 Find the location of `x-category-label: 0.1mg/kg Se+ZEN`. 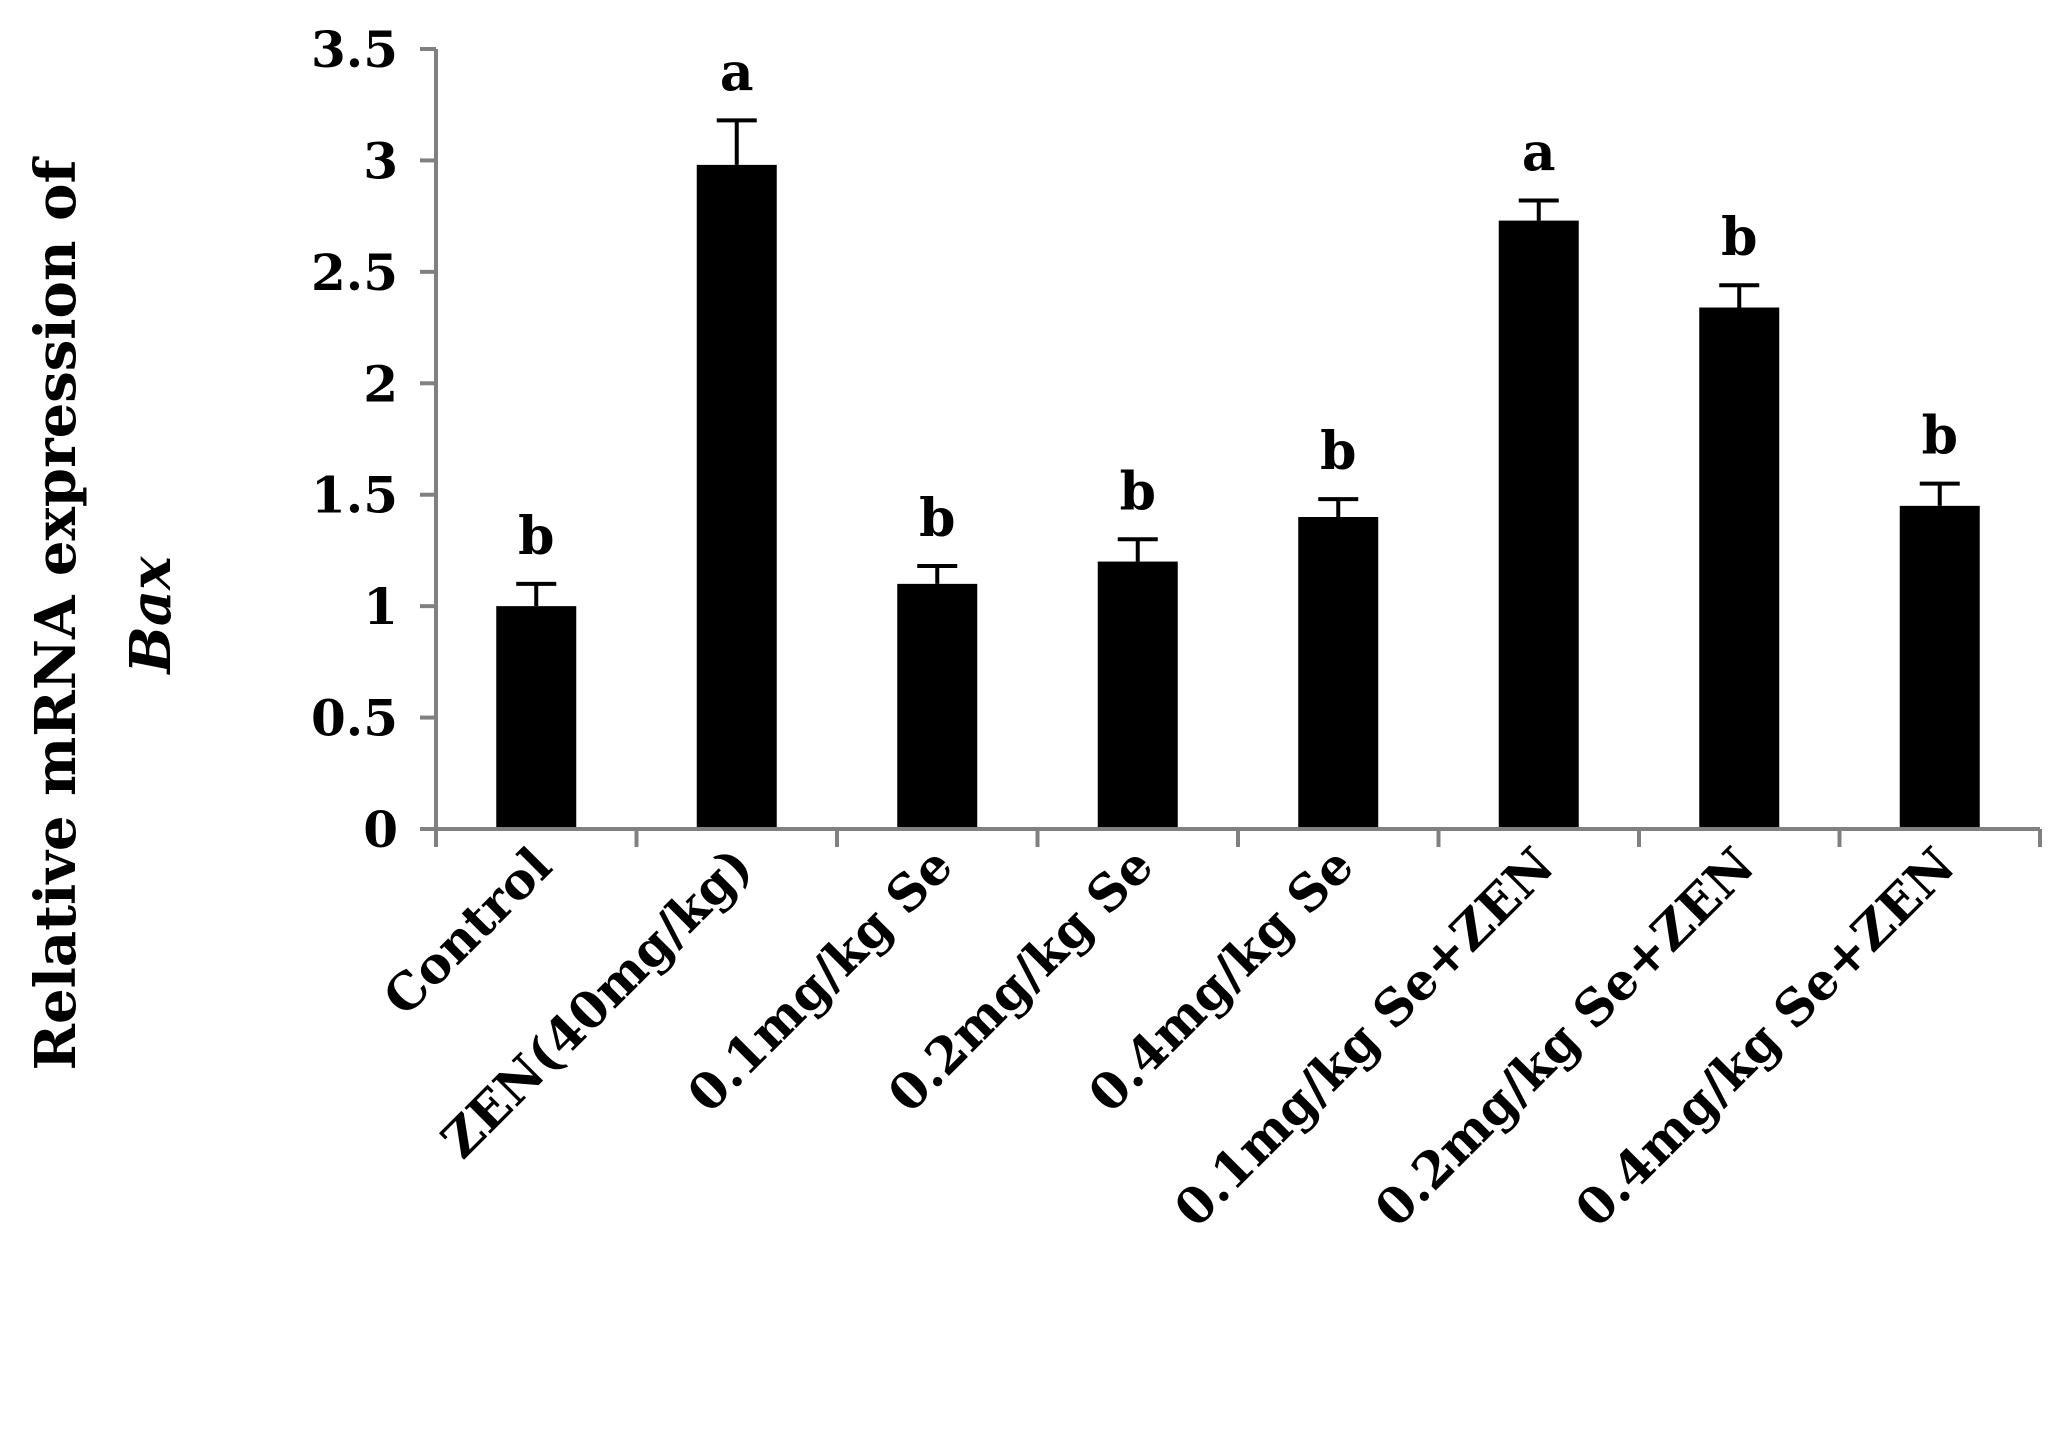

x-category-label: 0.1mg/kg Se+ZEN is located at coordinates (1364, 1037).